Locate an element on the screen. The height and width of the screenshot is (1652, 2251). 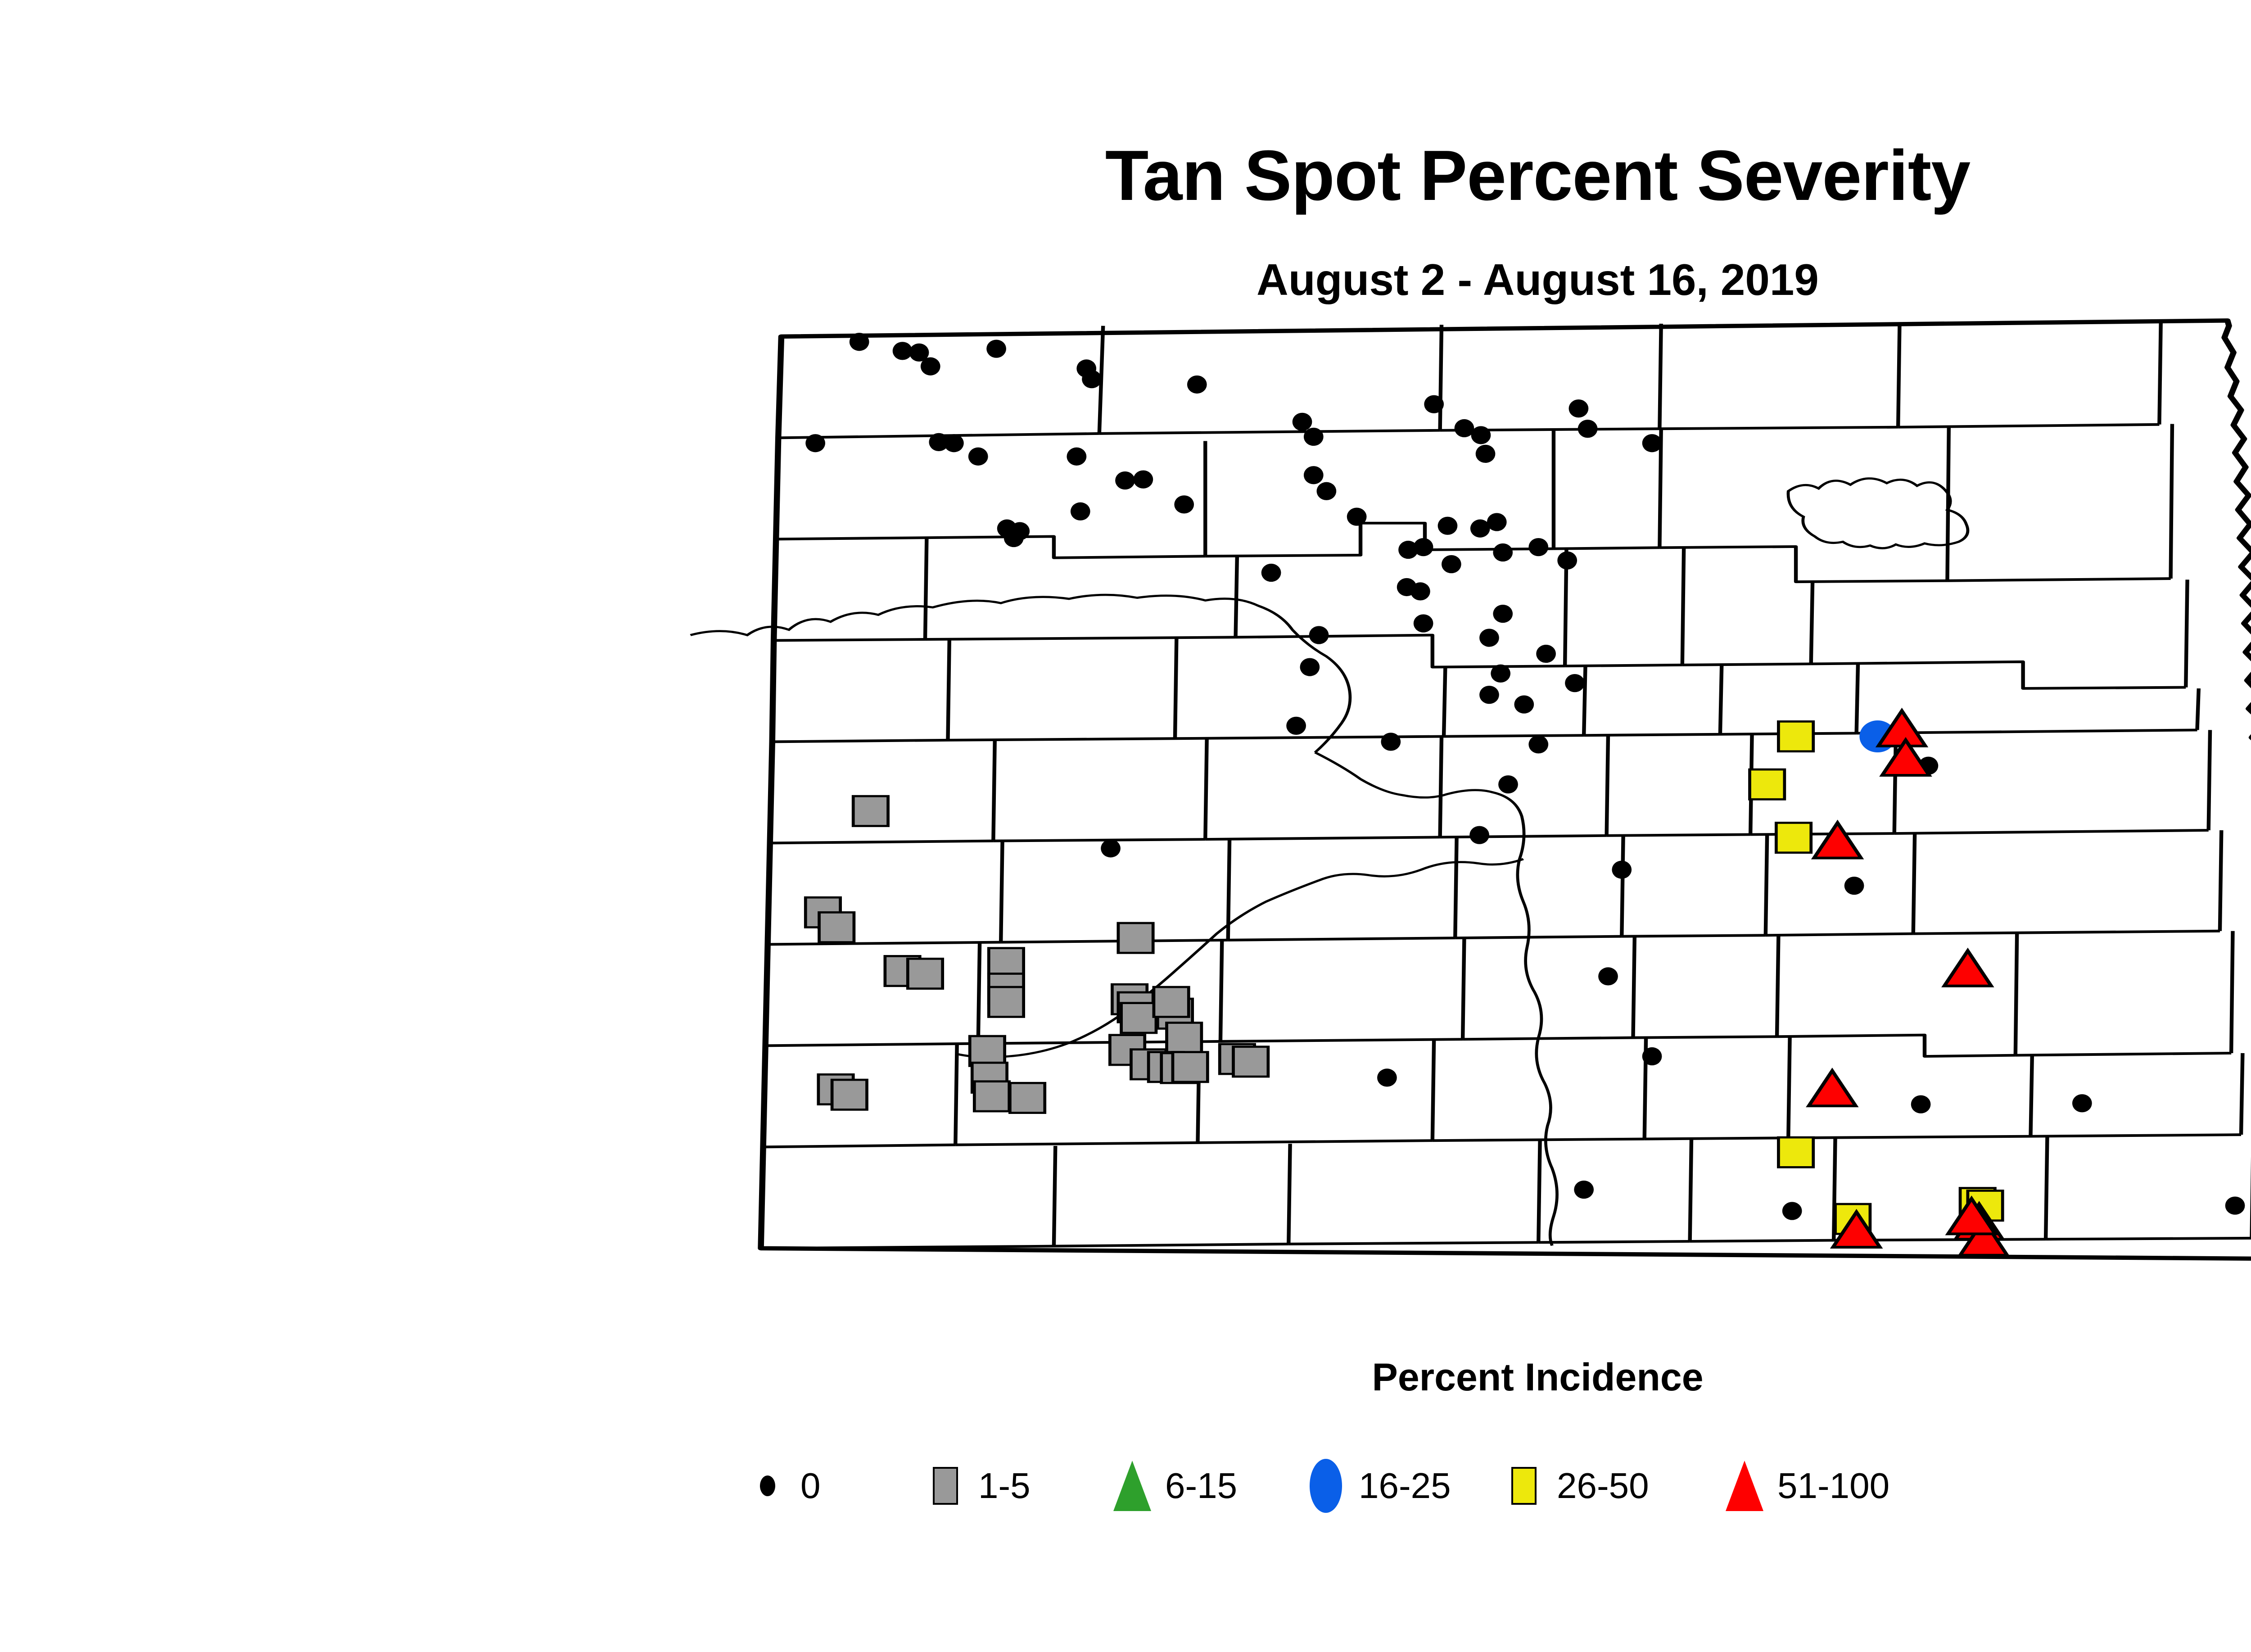
legend-item-16-25: 16-25 is located at coordinates (1376, 1486).